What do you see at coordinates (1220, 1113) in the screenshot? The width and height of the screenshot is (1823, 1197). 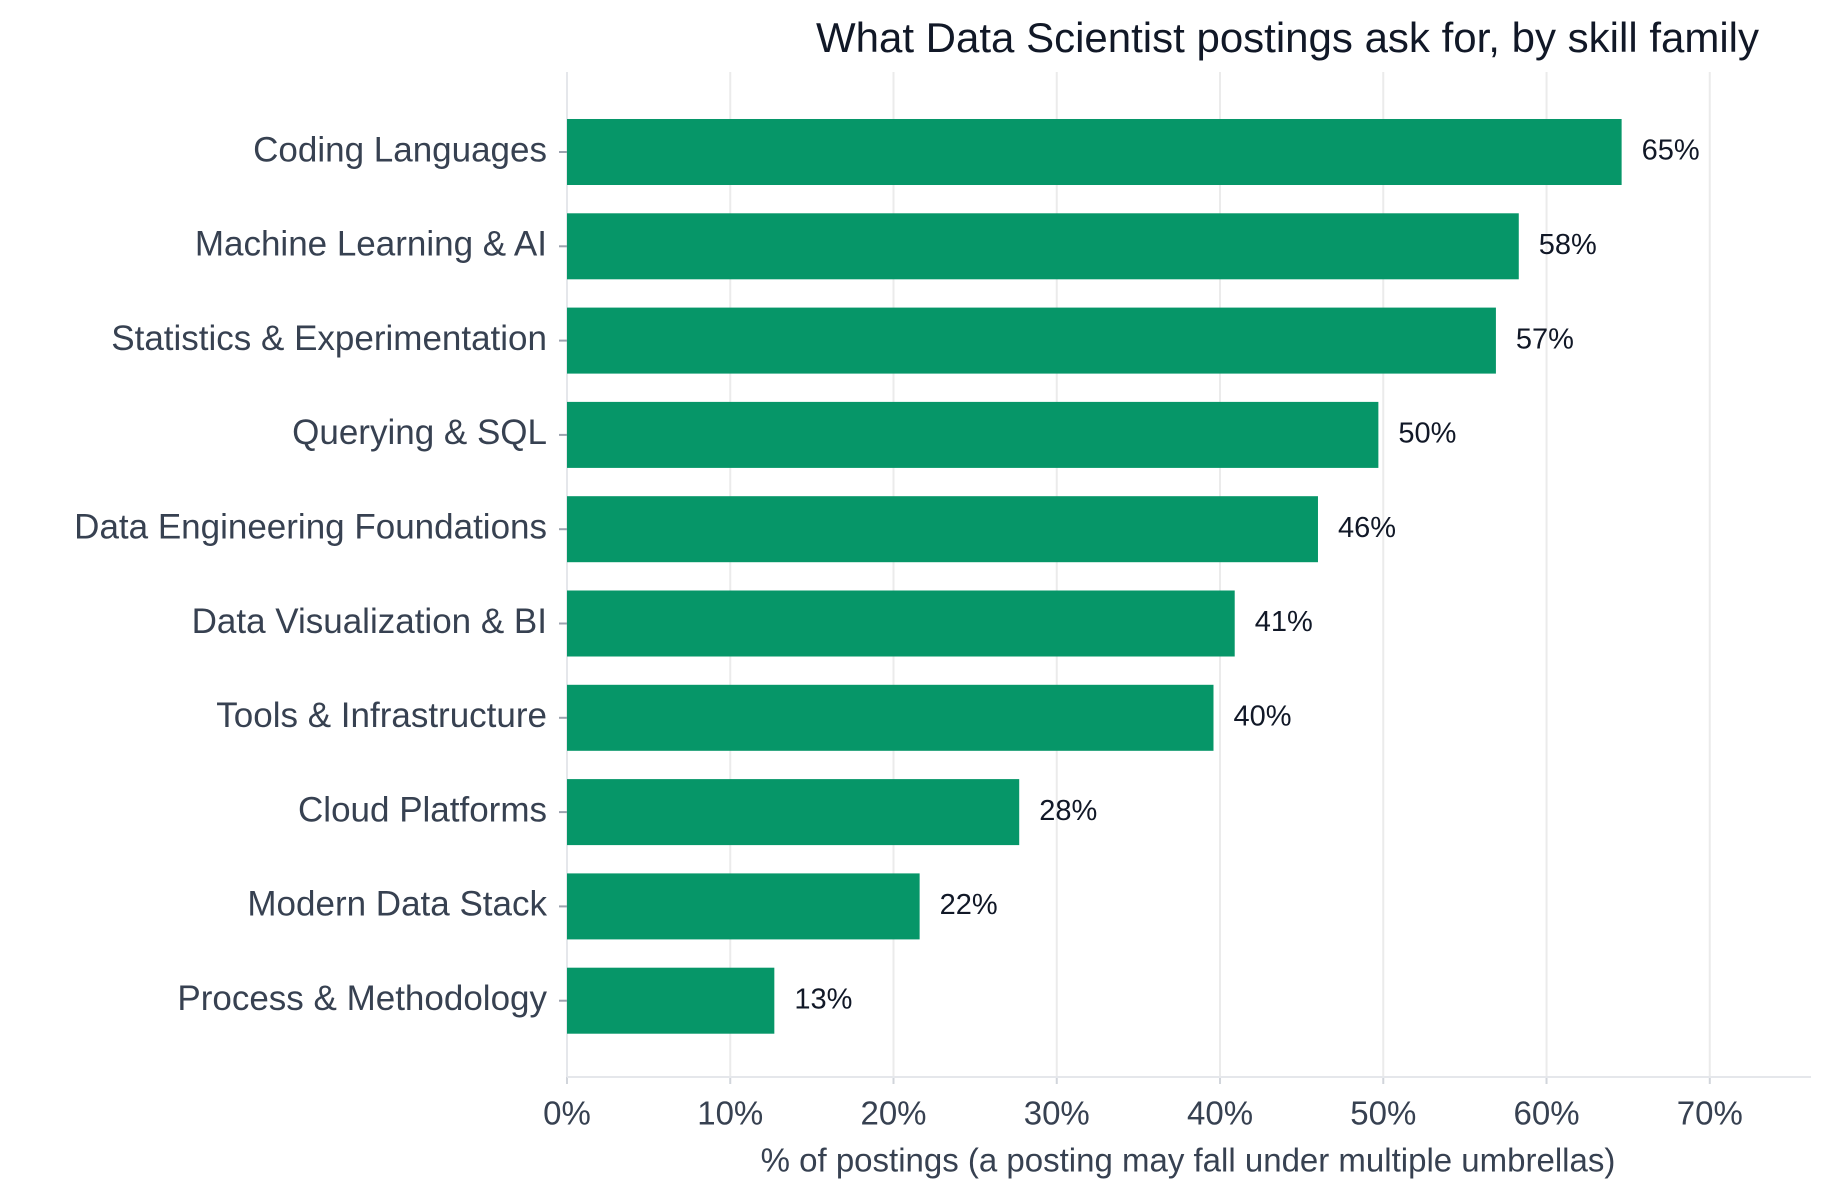 I see `x-tick-label: 40%` at bounding box center [1220, 1113].